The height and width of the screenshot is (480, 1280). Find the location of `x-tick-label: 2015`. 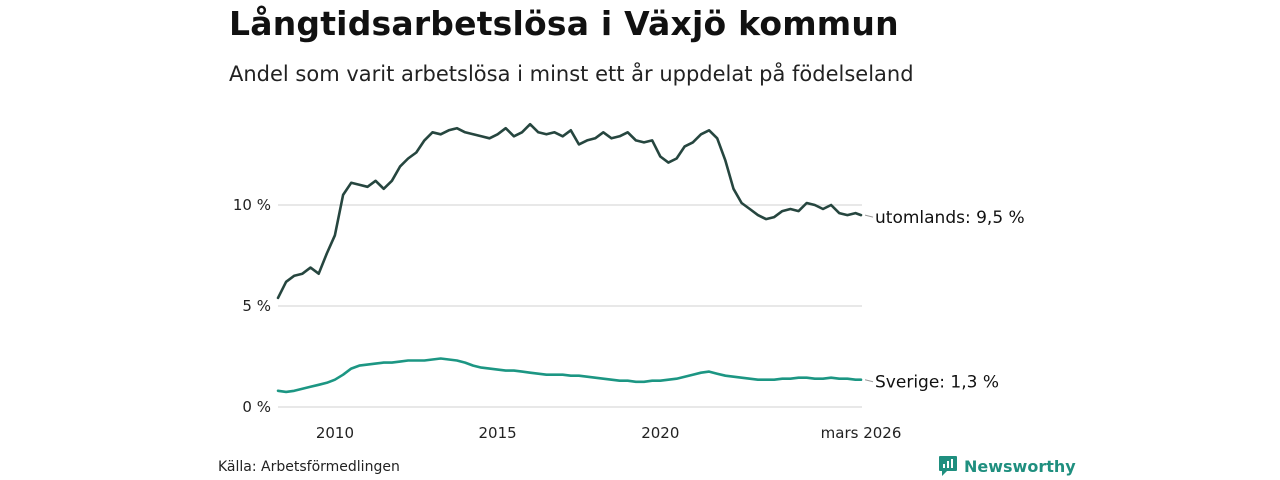

x-tick-label: 2015 is located at coordinates (498, 433).